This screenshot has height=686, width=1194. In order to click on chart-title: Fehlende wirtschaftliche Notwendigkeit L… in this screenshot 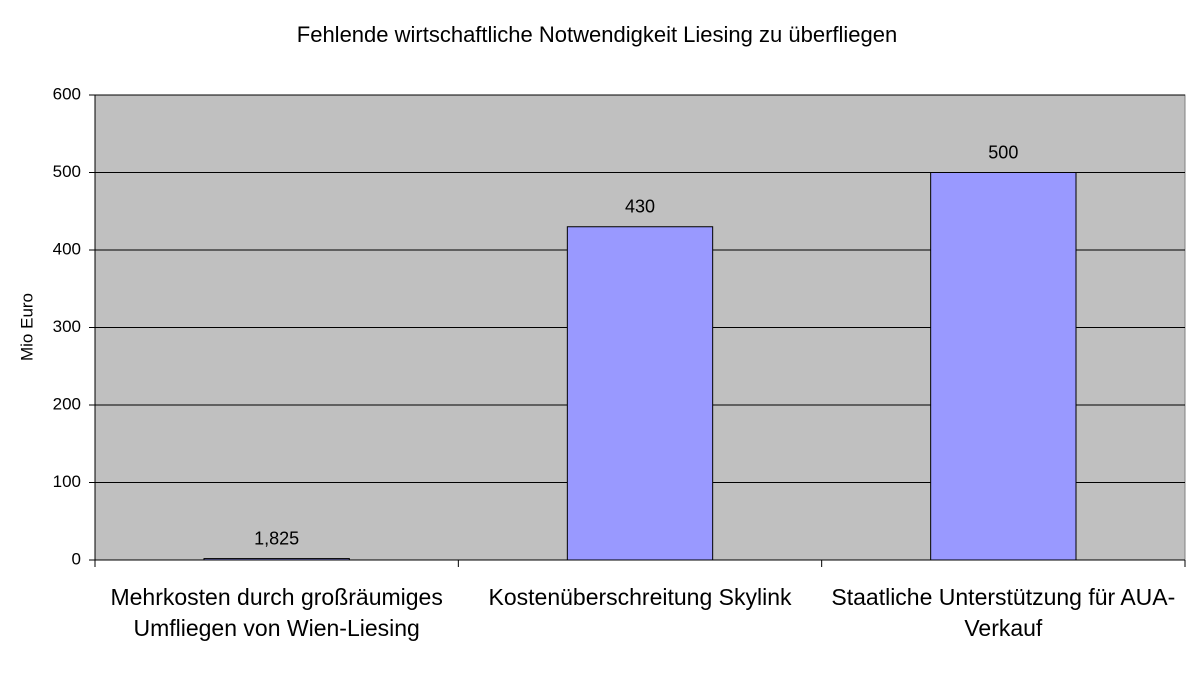, I will do `click(597, 34)`.